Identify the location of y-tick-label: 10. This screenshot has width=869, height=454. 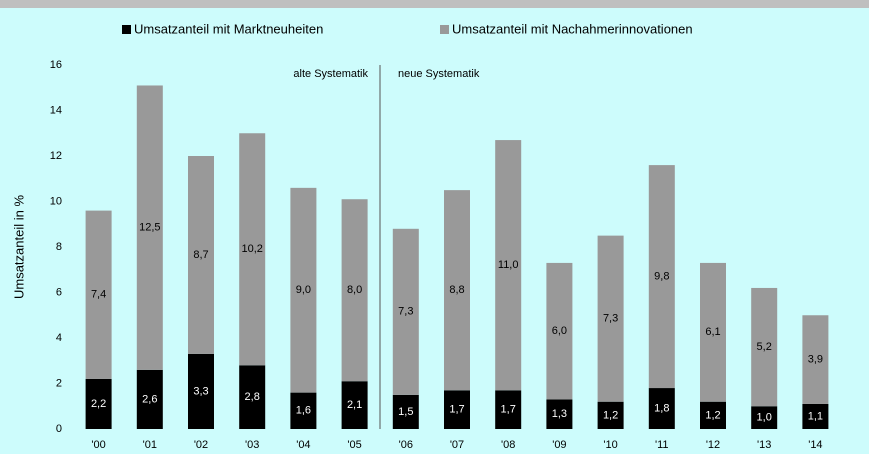
(56, 201).